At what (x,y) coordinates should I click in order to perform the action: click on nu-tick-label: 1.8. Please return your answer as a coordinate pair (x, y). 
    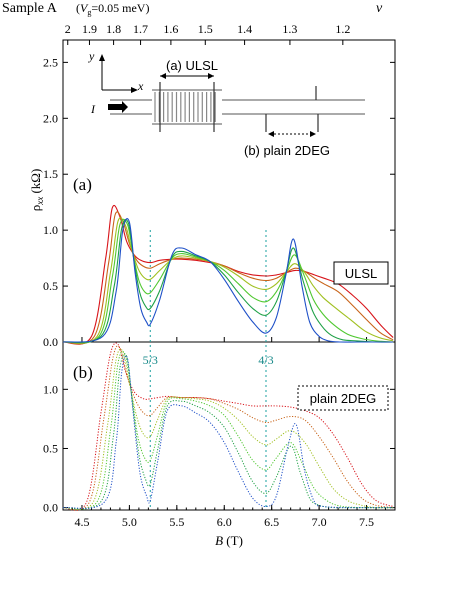
    Looking at the image, I should click on (113, 29).